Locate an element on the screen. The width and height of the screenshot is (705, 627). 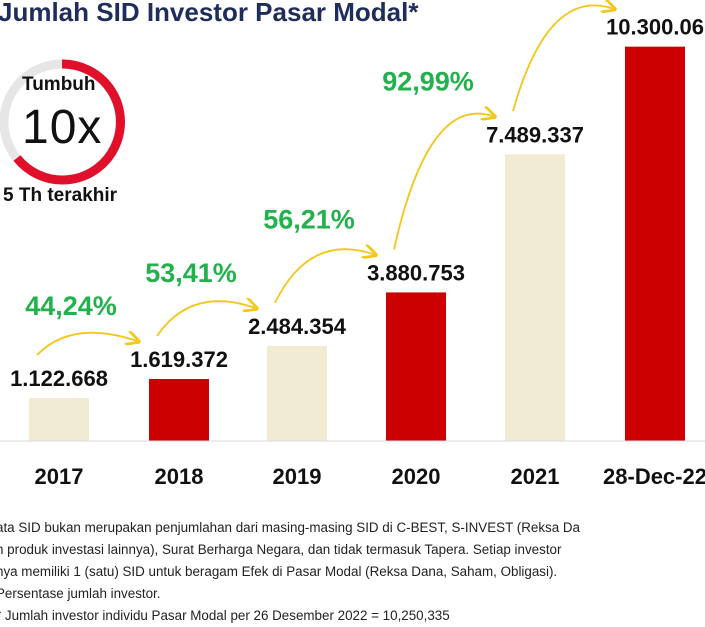
bar-2020 is located at coordinates (416, 366).